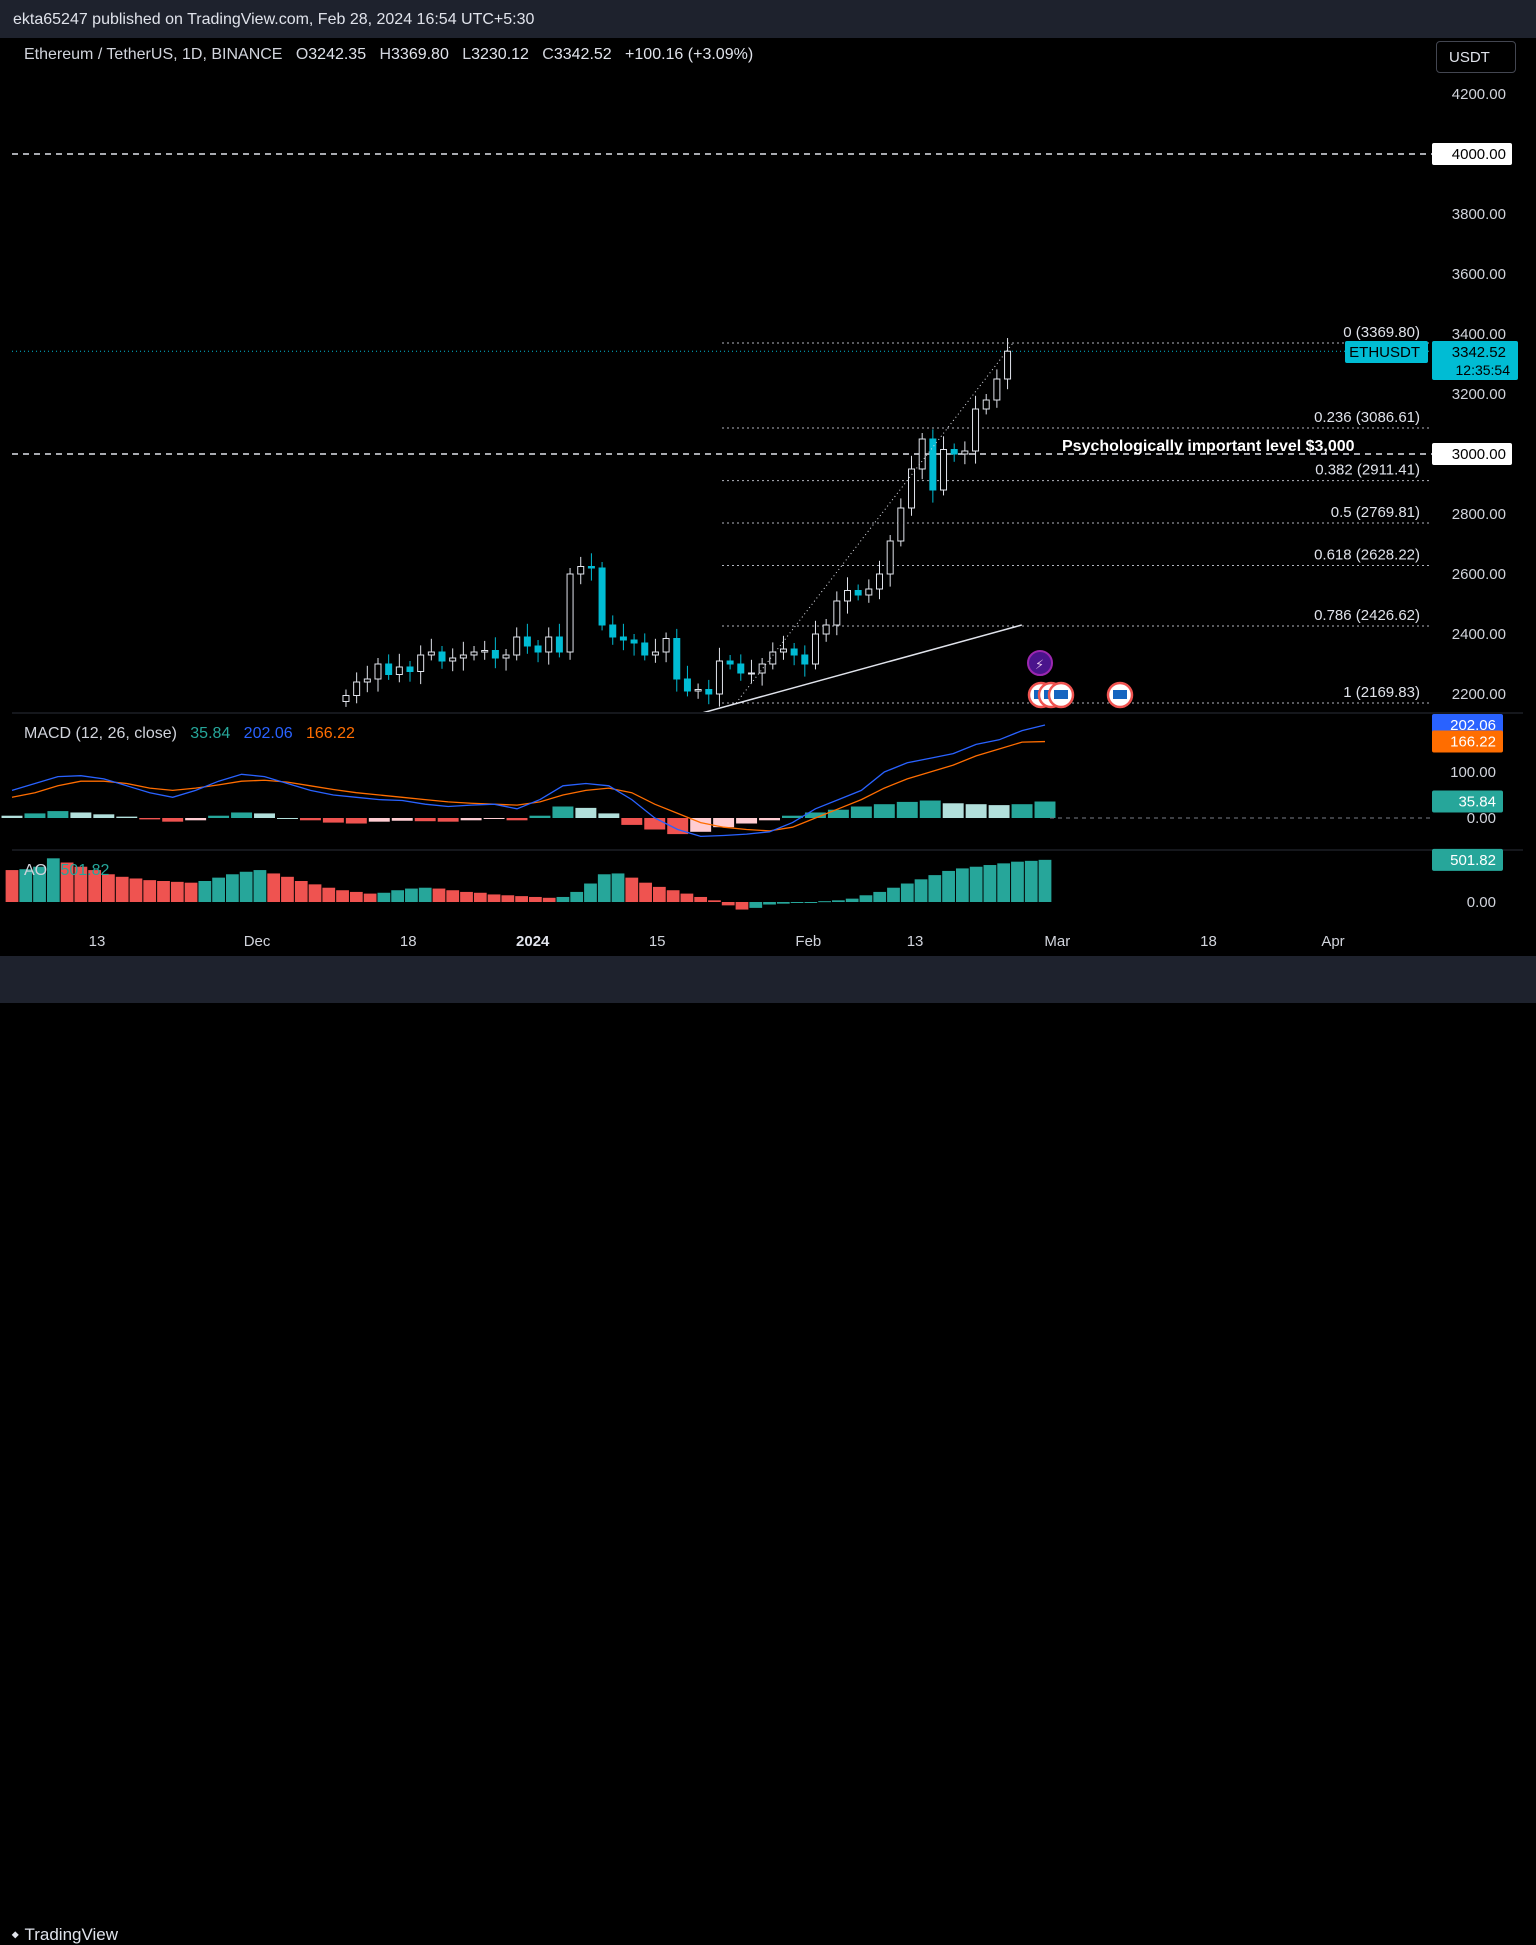  Describe the element at coordinates (1479, 352) in the screenshot. I see `last-price-label: 3342.52` at that location.